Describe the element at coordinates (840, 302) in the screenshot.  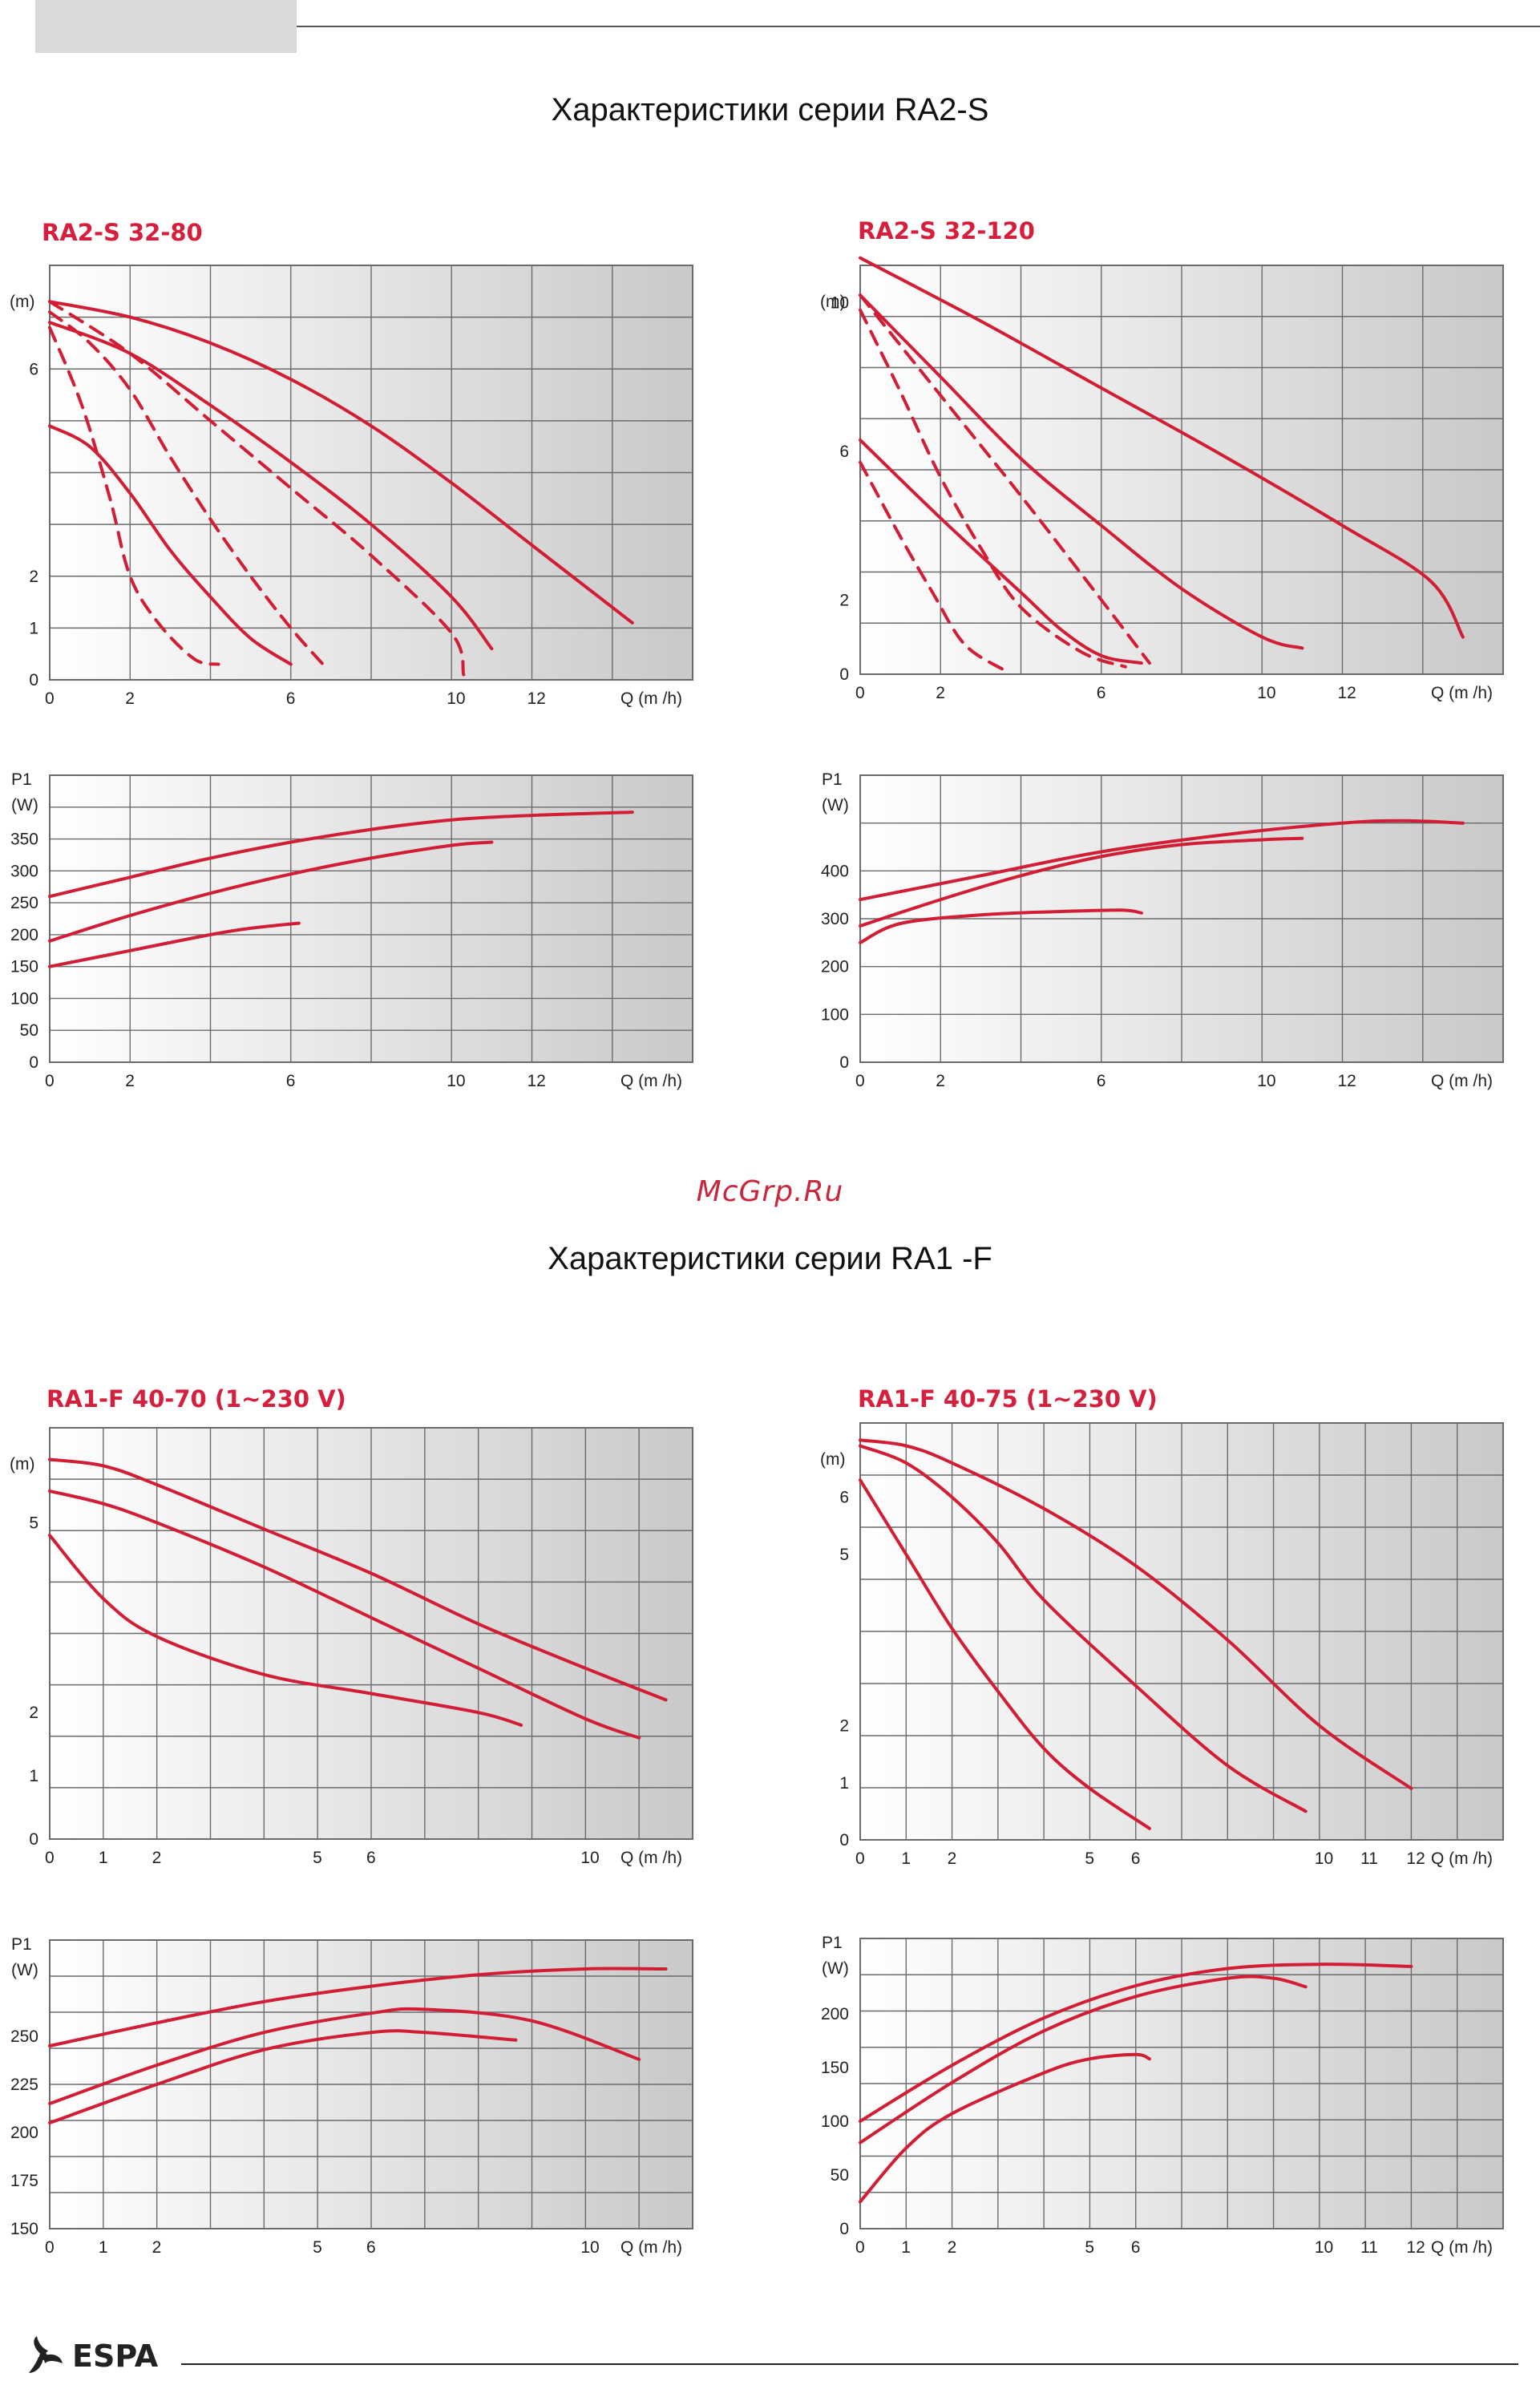
I see `y-tick-label: 10` at that location.